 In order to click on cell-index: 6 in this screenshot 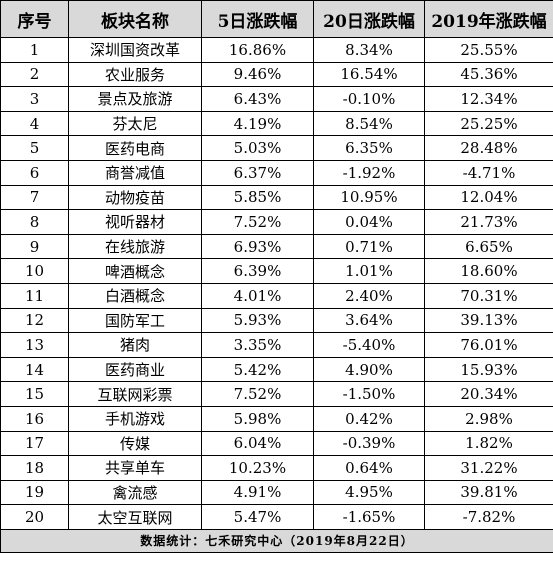, I will do `click(34, 172)`.